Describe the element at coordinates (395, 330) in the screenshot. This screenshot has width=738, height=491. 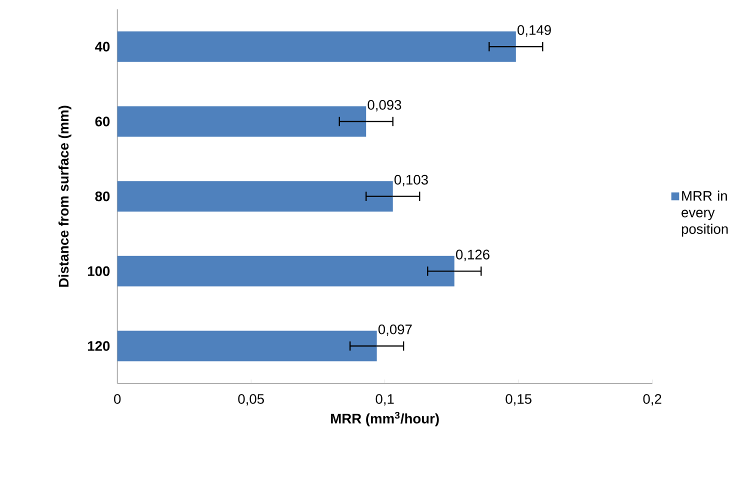
I see `data-label: 0,097` at that location.